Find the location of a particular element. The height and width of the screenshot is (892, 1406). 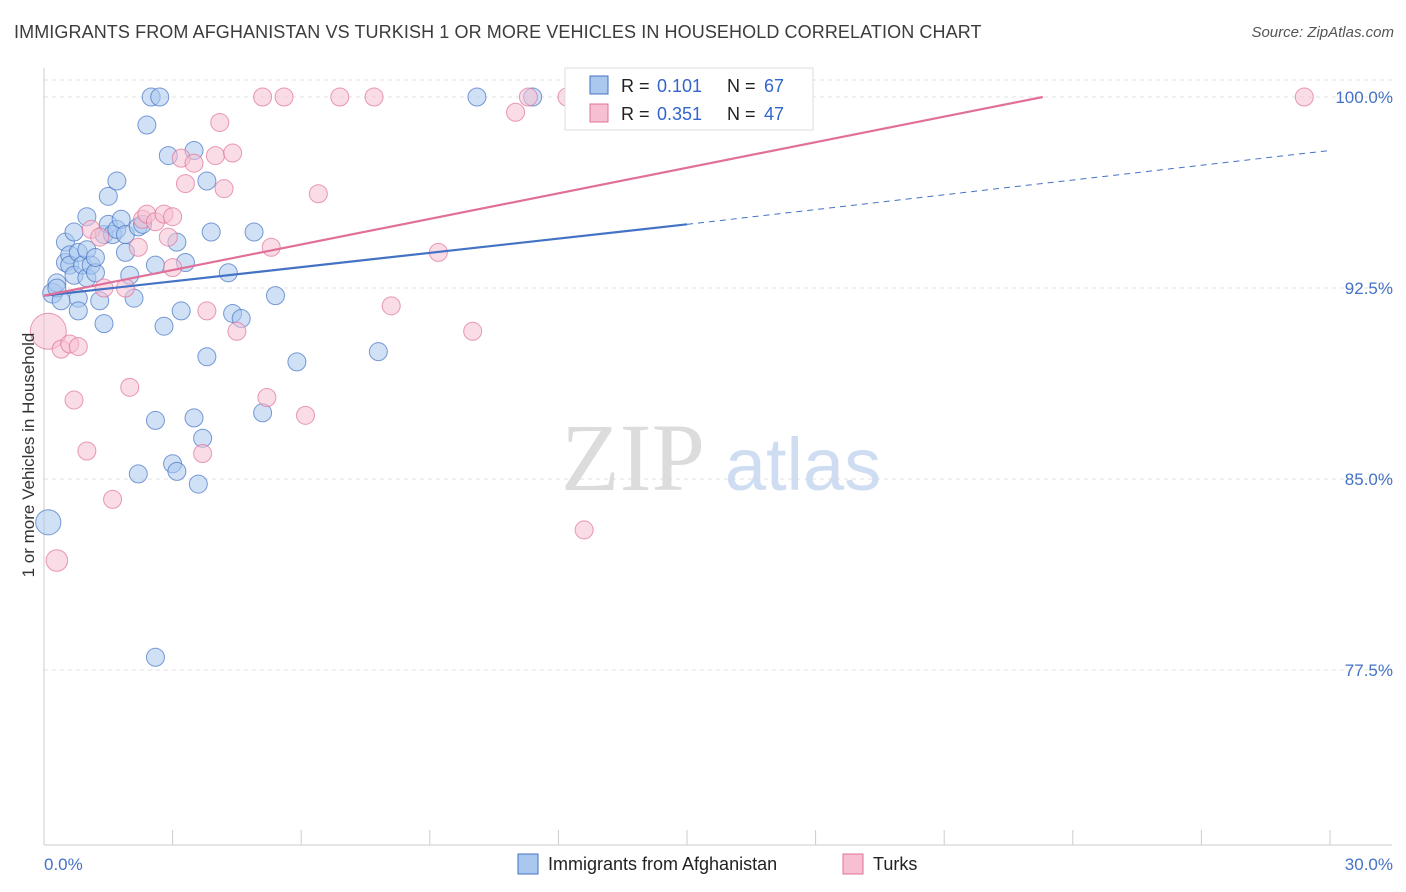

legend-r-value-blue: 0.101 is located at coordinates (679, 86).